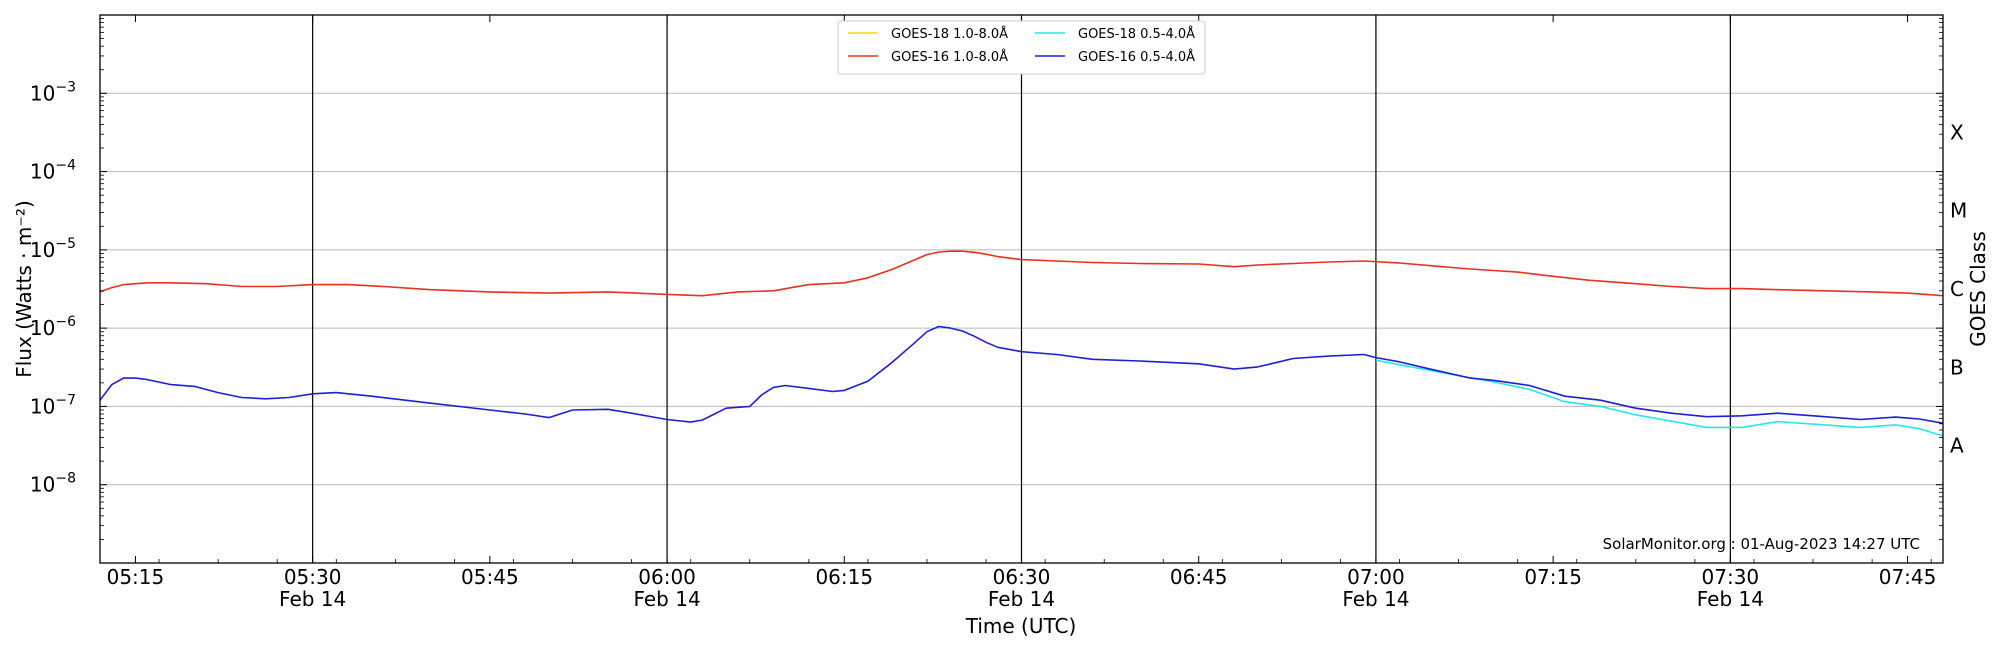 The width and height of the screenshot is (2000, 650). Describe the element at coordinates (24, 289) in the screenshot. I see `y-axis-label: Flux (Watts · m⁻²)` at that location.